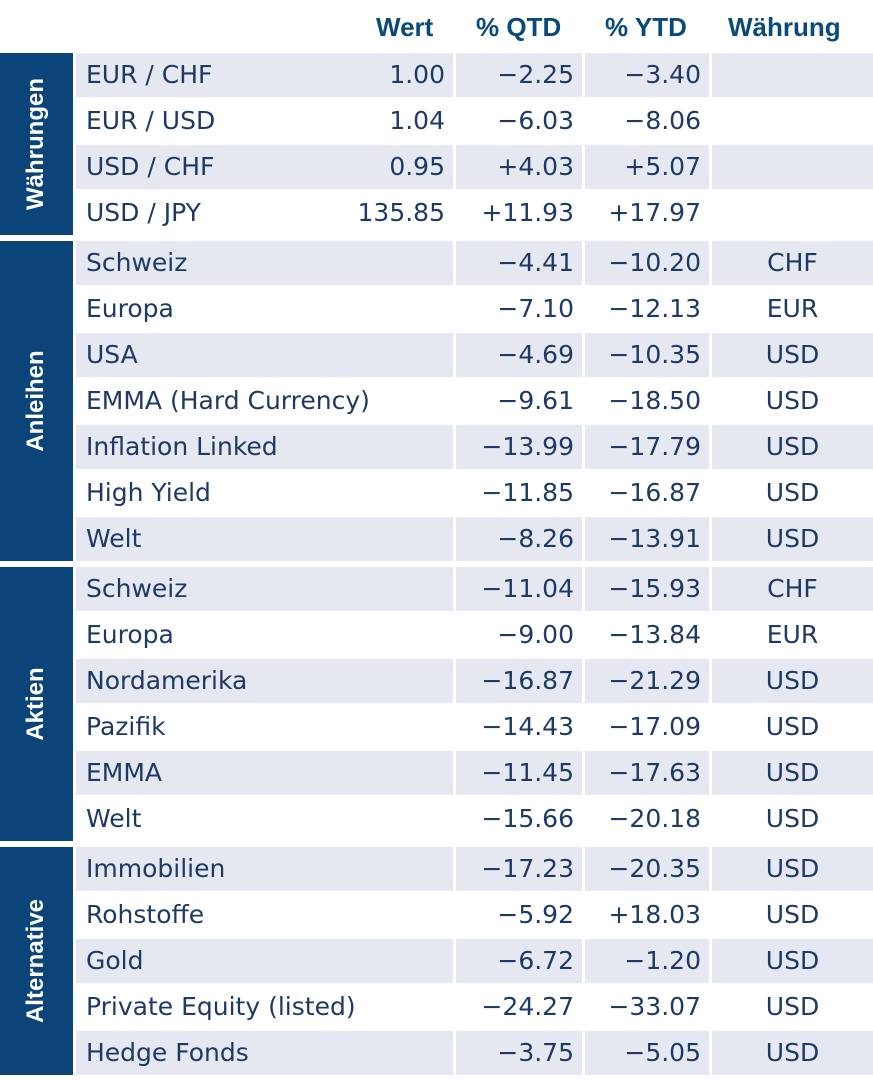 Image resolution: width=873 pixels, height=1080 pixels. I want to click on row-ytd: −8.06, so click(662, 120).